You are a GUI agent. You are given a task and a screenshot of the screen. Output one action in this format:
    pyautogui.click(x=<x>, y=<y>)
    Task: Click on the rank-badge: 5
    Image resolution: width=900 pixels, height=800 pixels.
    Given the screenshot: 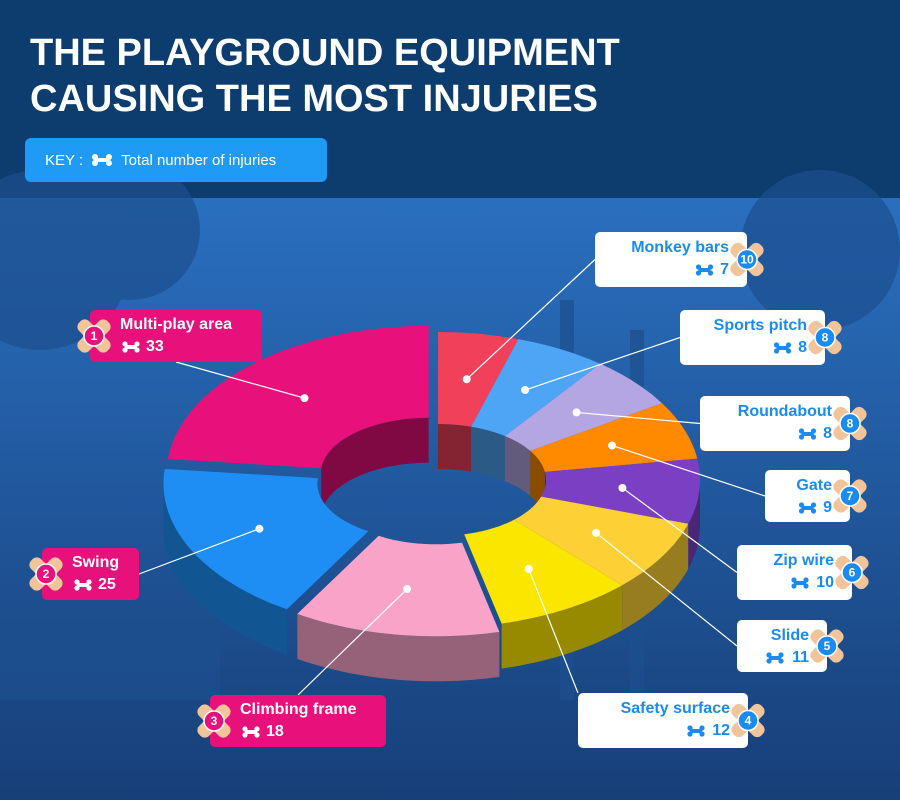 What is the action you would take?
    pyautogui.click(x=827, y=646)
    